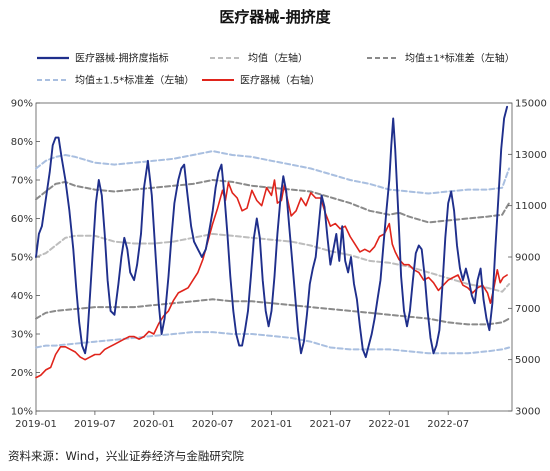  Describe the element at coordinates (331, 424) in the screenshot. I see `x-axis-tick-label: 2021-07` at that location.